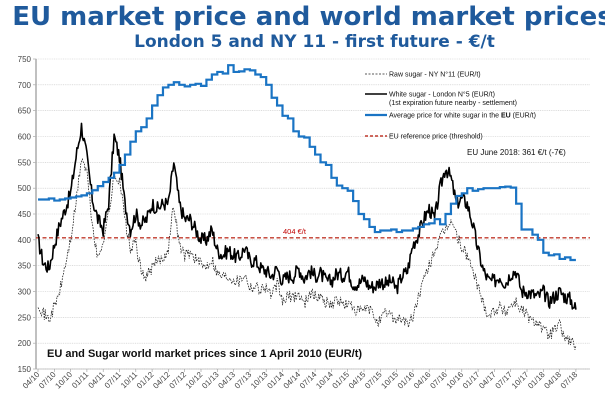  Describe the element at coordinates (259, 380) in the screenshot. I see `x-tick-label: 10/13` at that location.